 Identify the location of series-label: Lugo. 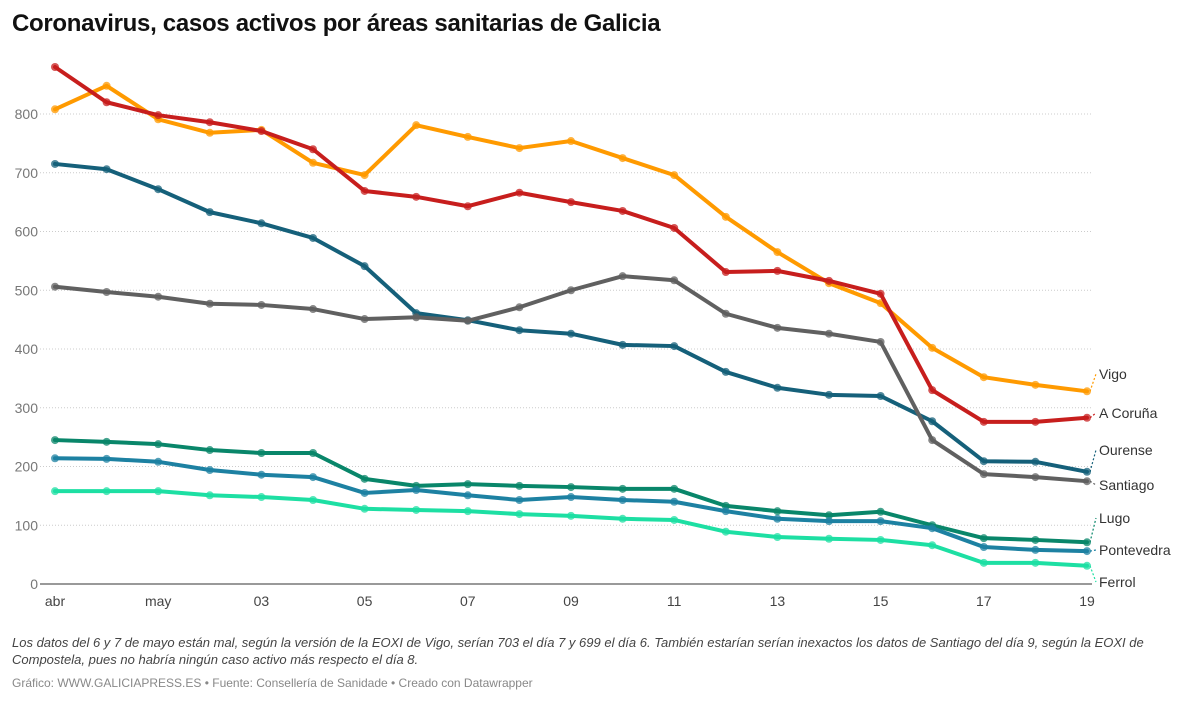
(1114, 518).